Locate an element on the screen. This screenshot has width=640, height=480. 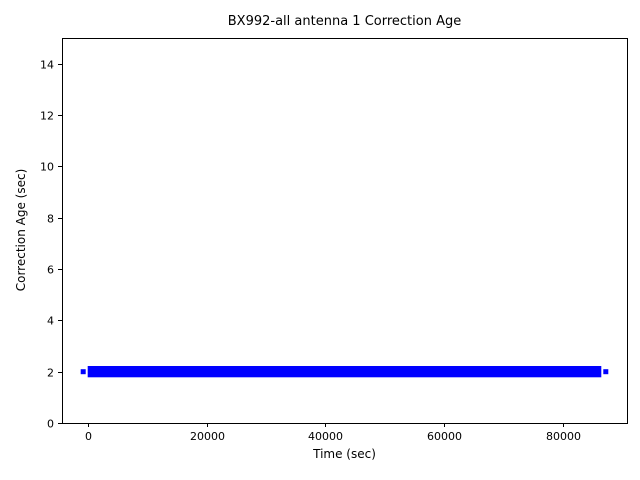
x-tick-label: 80000 is located at coordinates (563, 436).